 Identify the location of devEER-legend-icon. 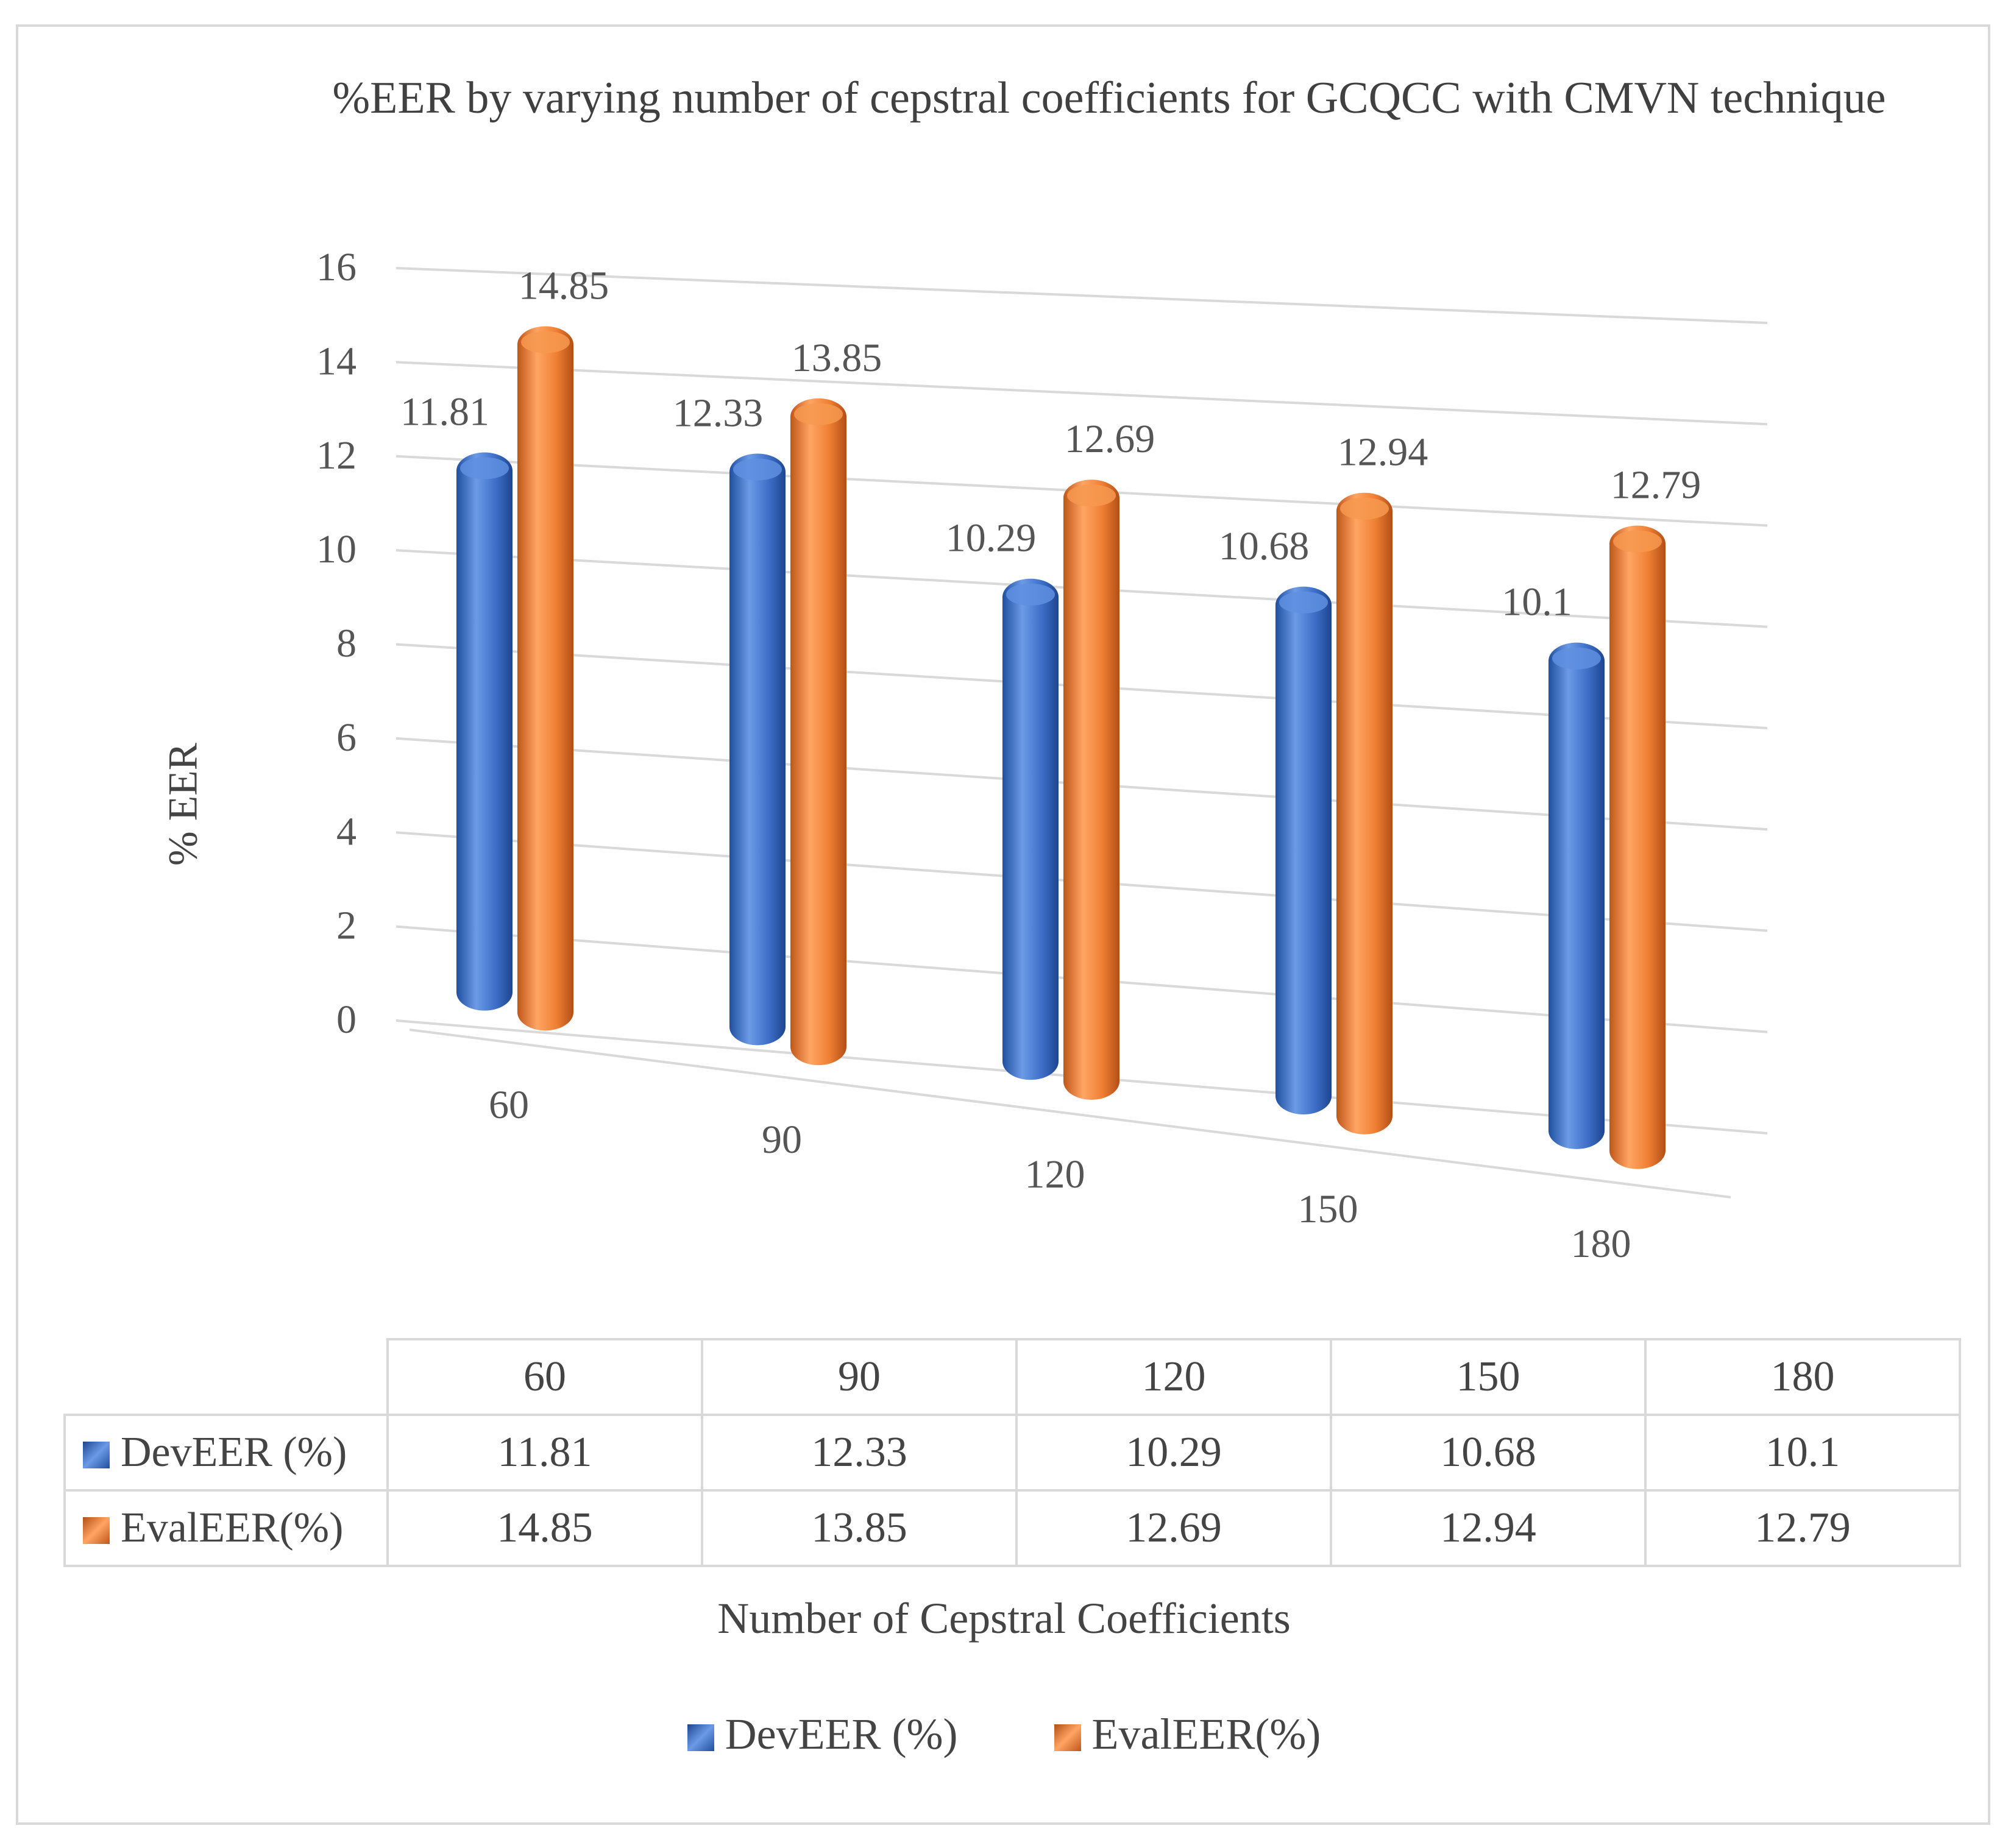
(700, 1737).